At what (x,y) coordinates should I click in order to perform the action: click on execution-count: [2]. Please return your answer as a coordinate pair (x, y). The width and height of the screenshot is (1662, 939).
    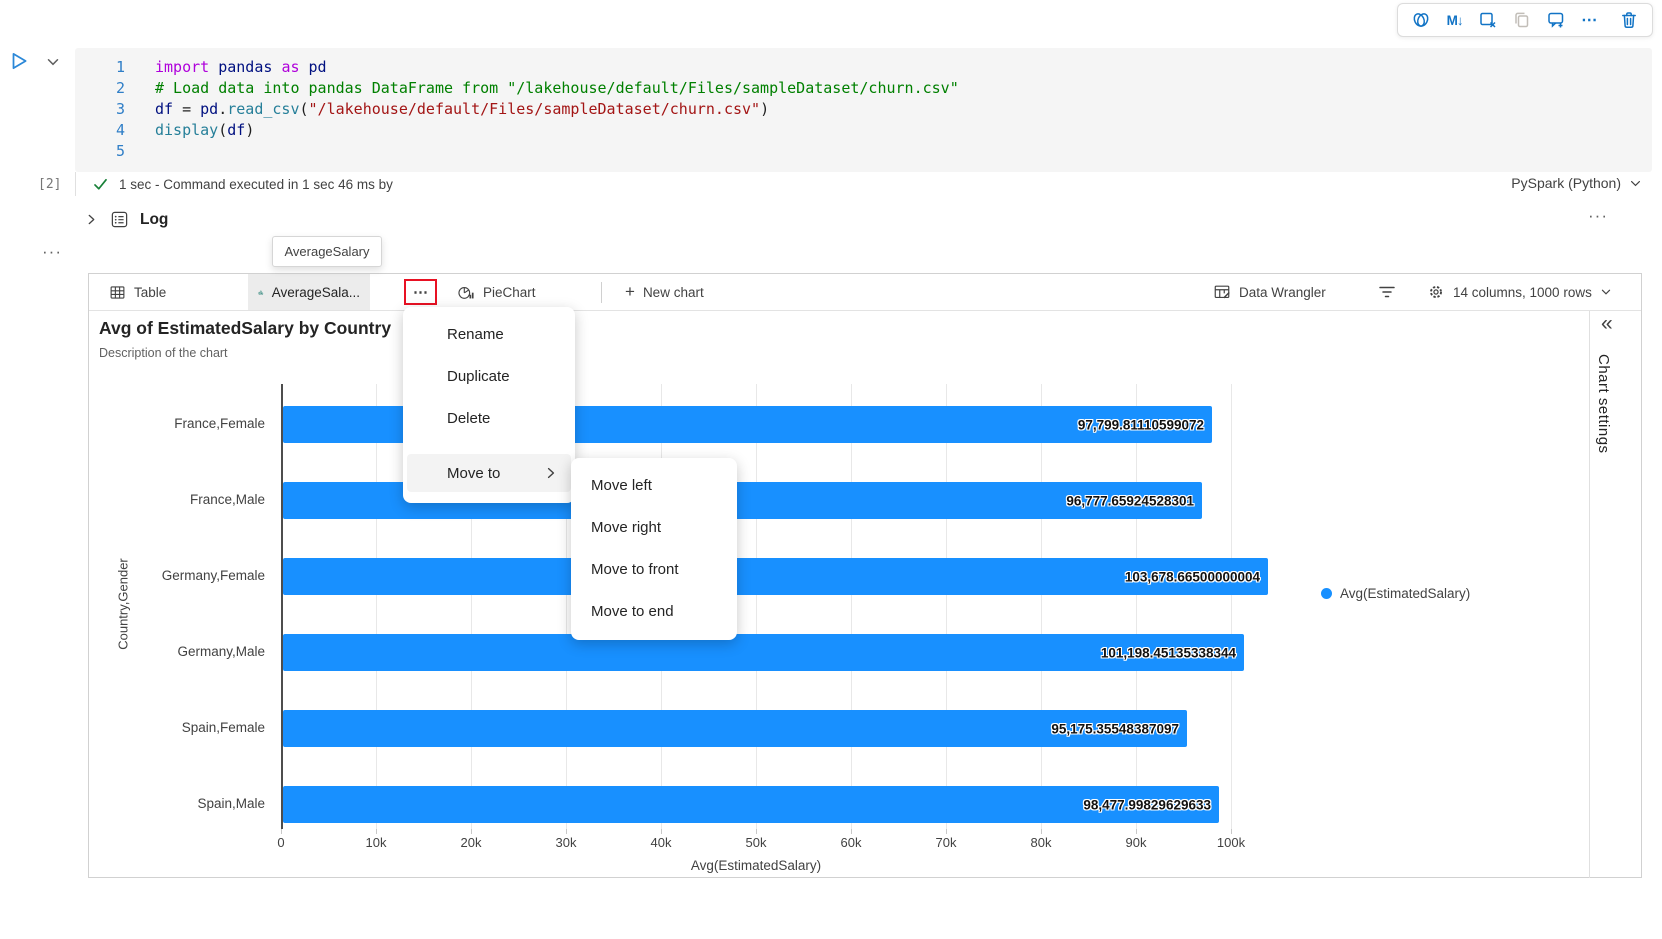
    Looking at the image, I should click on (50, 184).